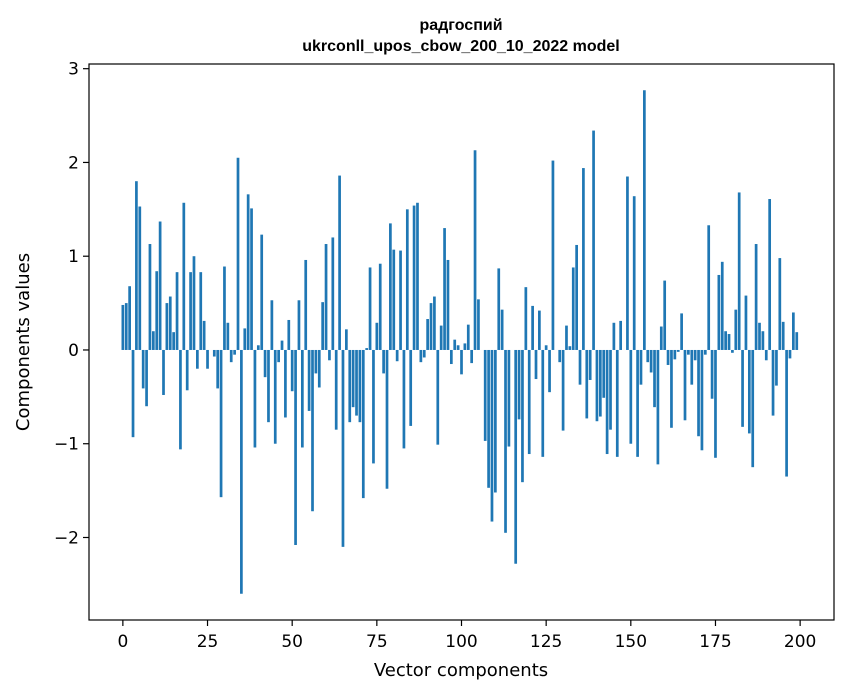 The height and width of the screenshot is (696, 847). I want to click on x-tick-label: 50, so click(292, 642).